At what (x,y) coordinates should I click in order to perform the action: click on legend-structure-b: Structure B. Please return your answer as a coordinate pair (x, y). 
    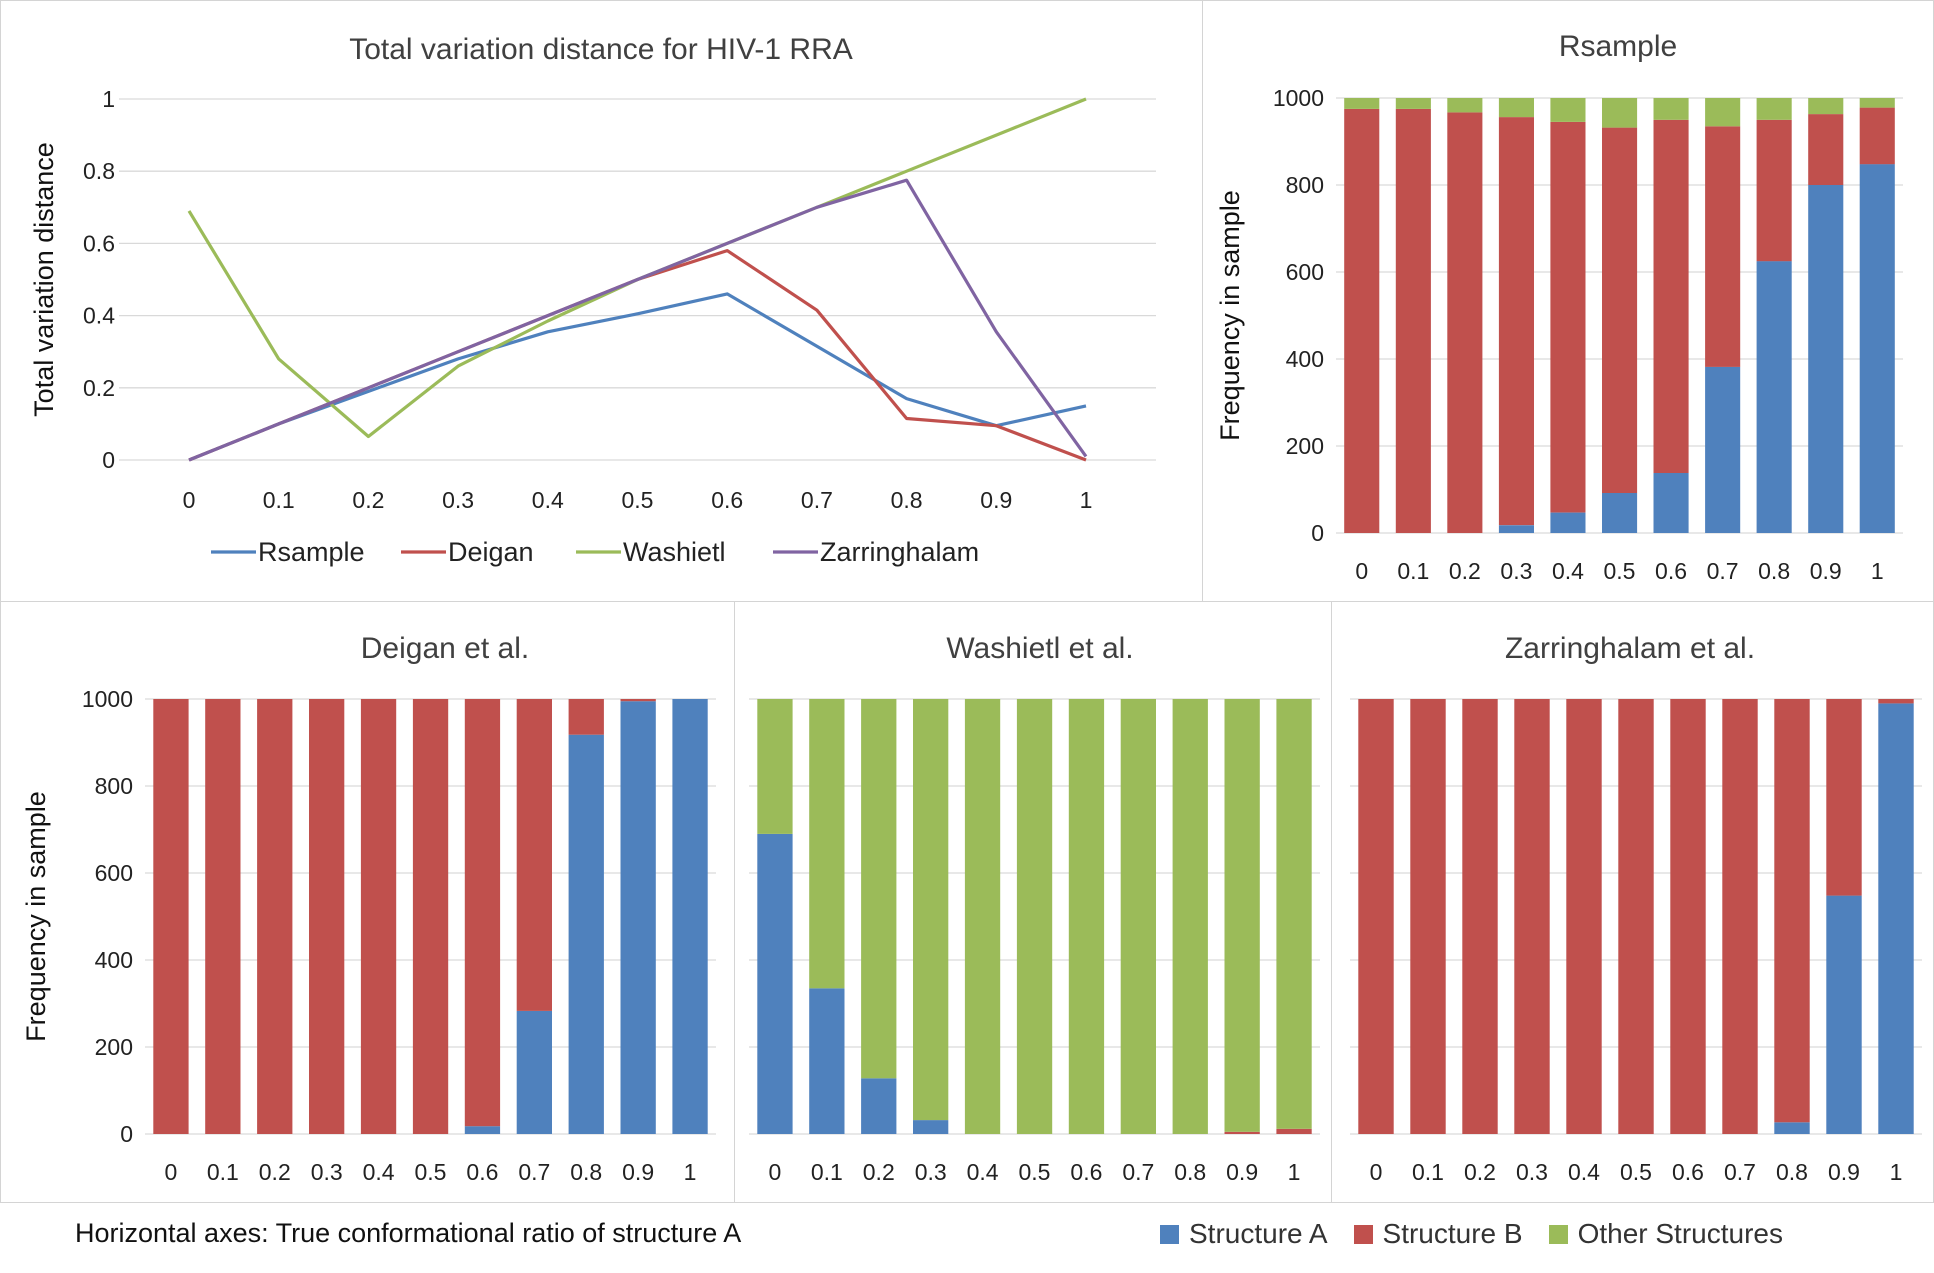
    Looking at the image, I should click on (1438, 1234).